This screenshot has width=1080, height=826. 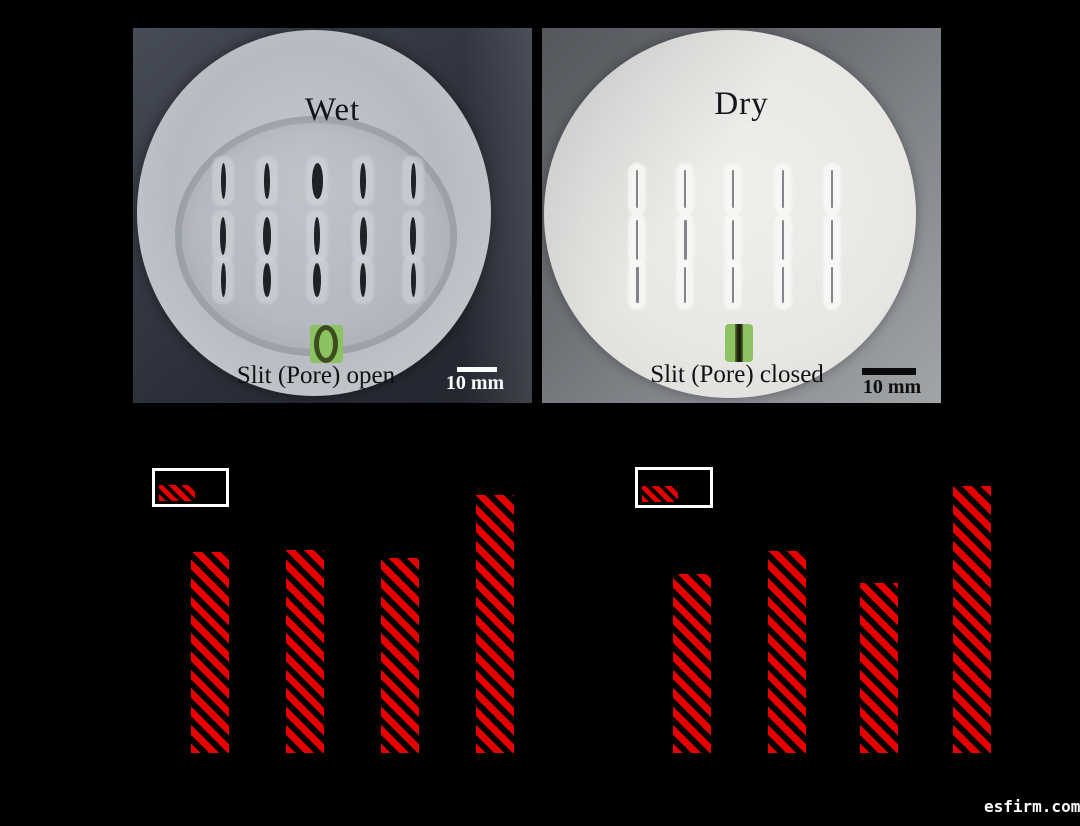 I want to click on open-pore-glyph, so click(x=326, y=344).